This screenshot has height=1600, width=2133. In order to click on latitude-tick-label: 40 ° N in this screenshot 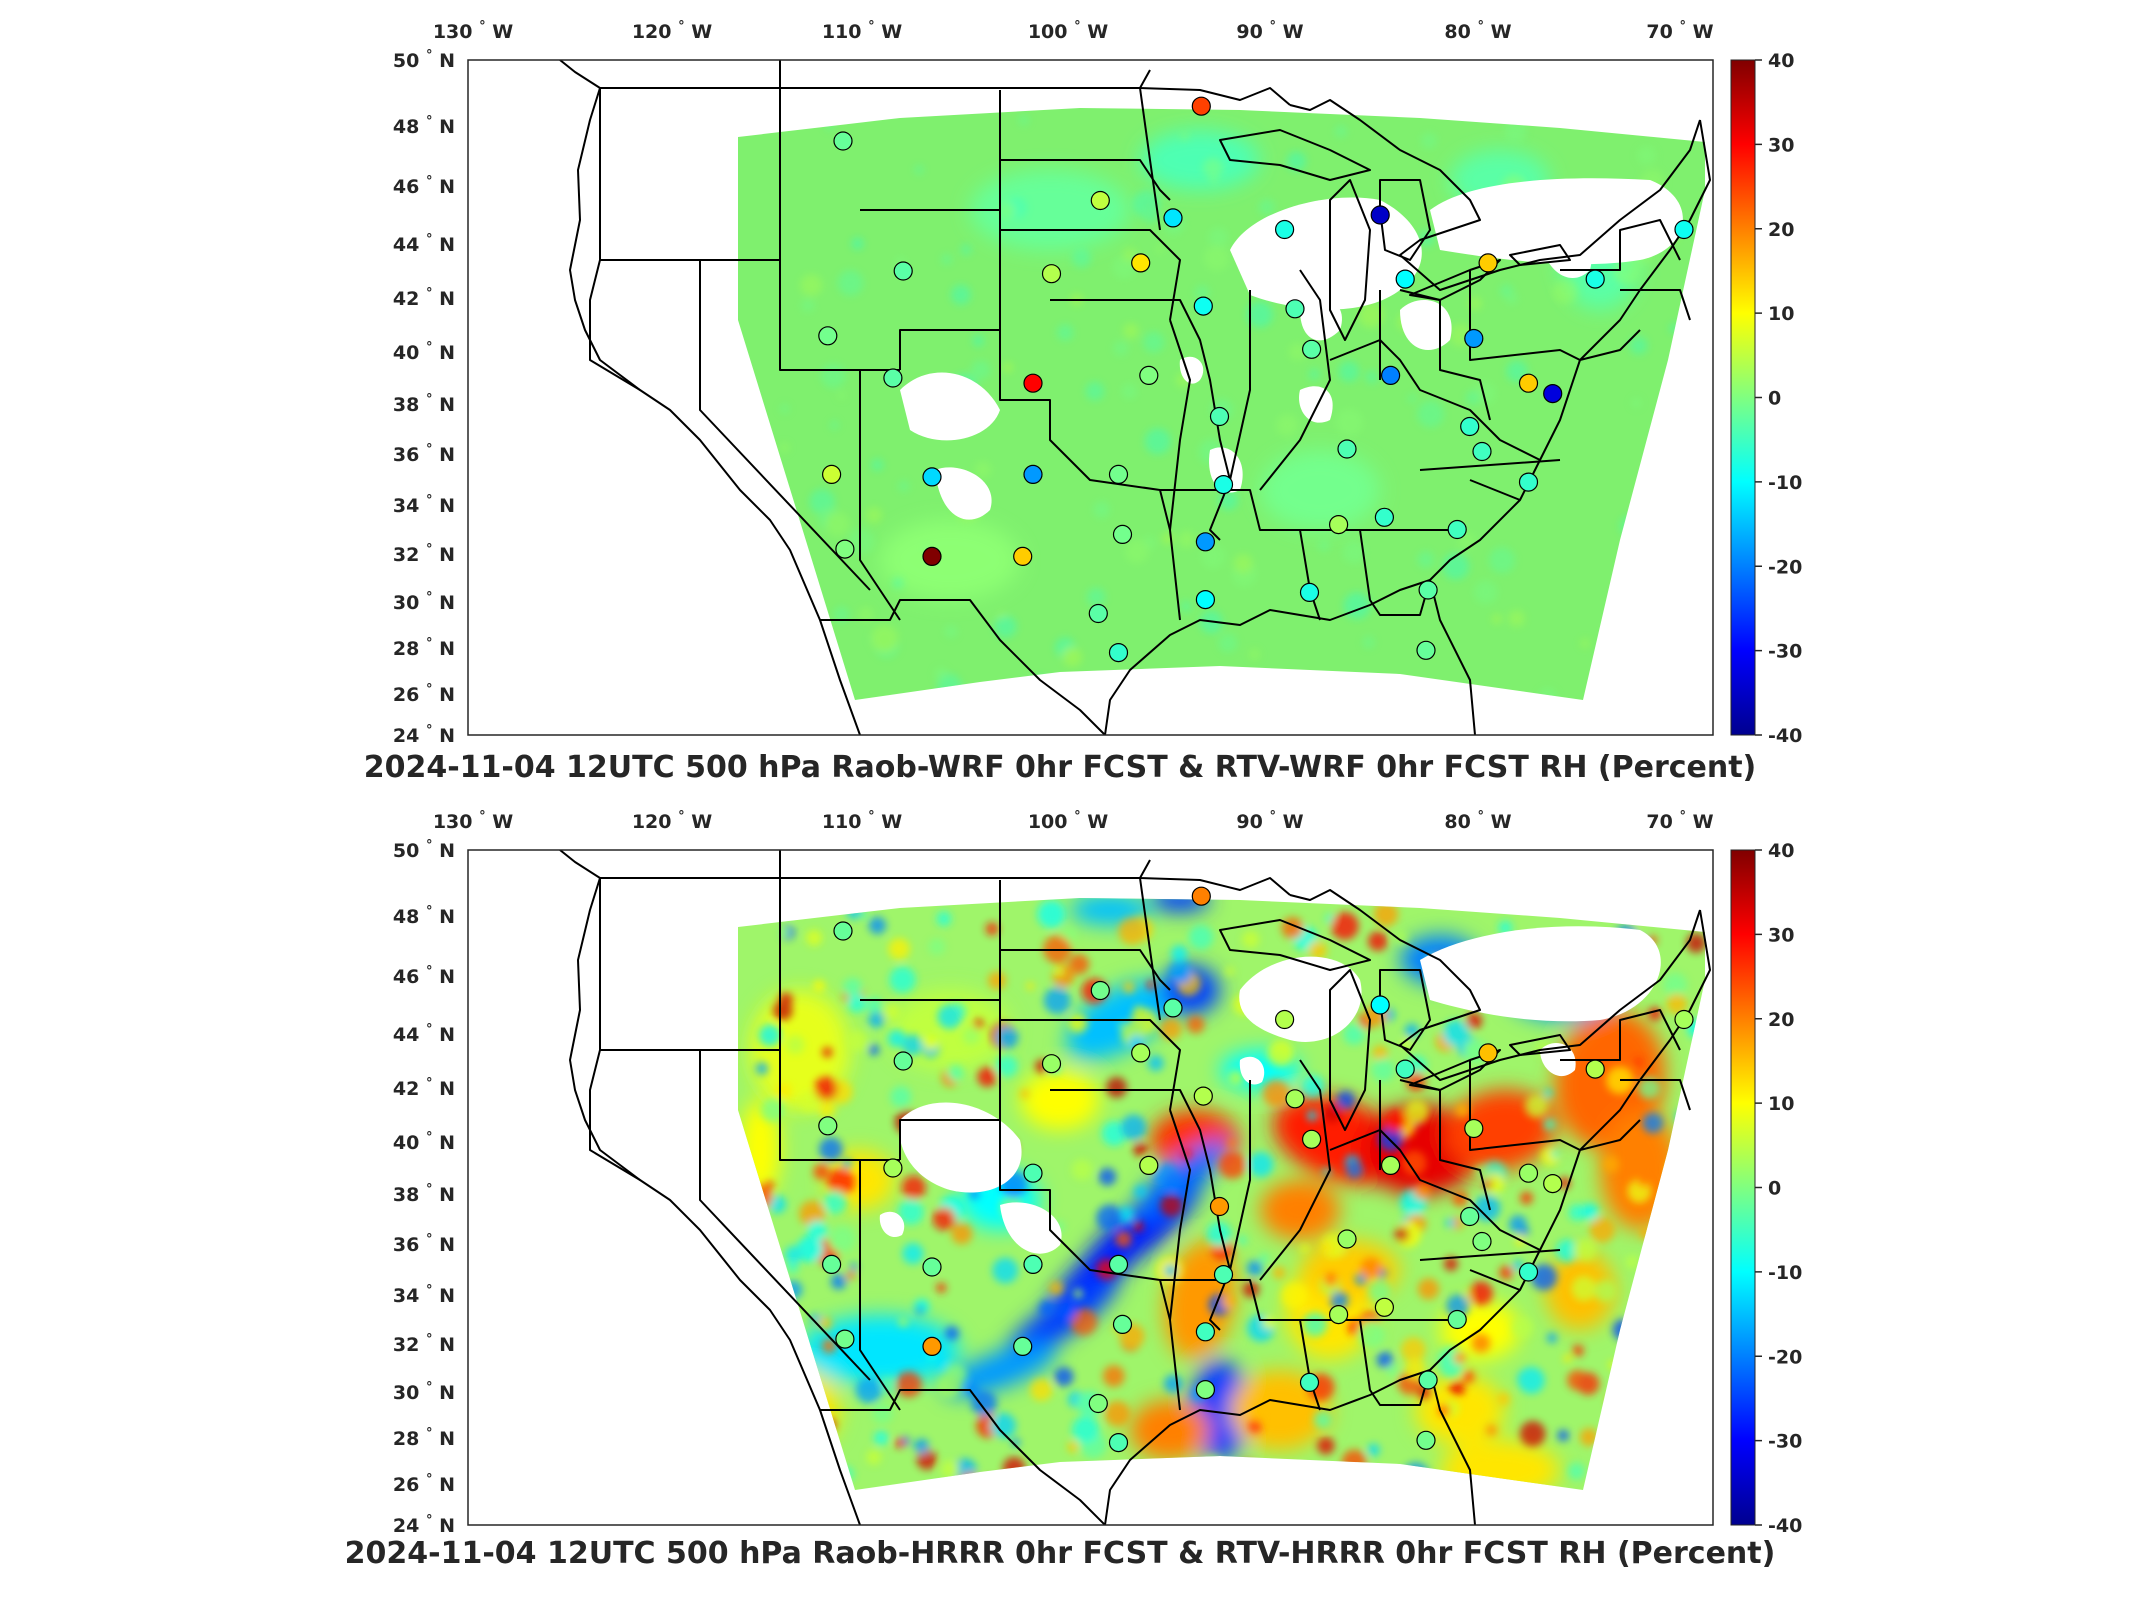, I will do `click(424, 1142)`.